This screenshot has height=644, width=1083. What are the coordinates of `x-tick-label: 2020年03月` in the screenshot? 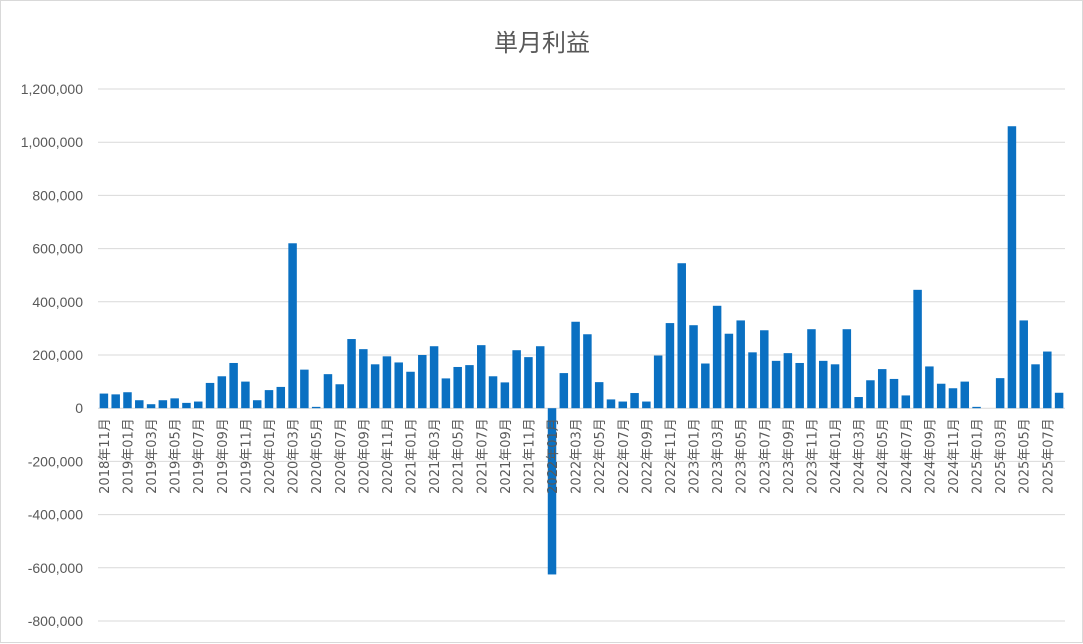 It's located at (294, 456).